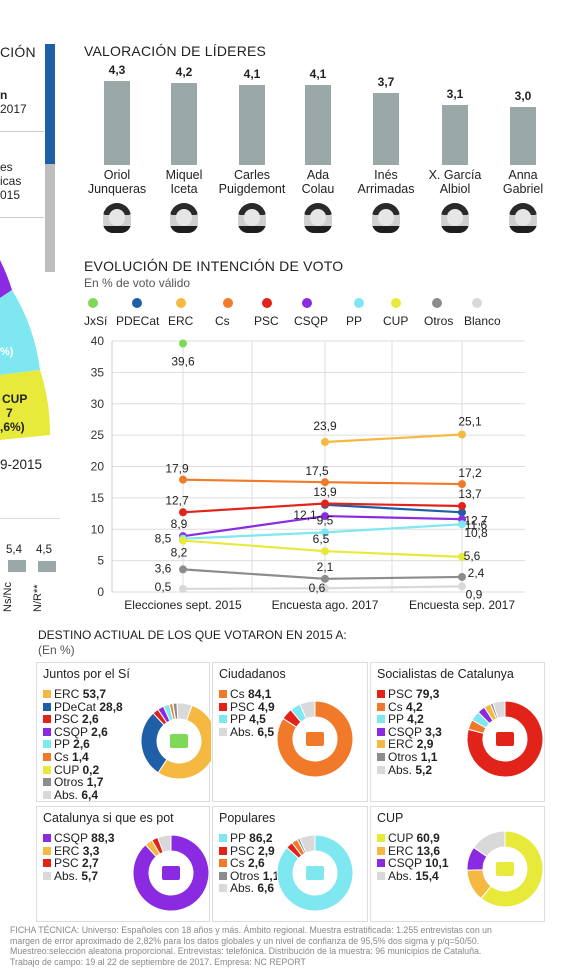 Image resolution: width=580 pixels, height=978 pixels. What do you see at coordinates (393, 508) in the screenshot?
I see `series-line-pdecat` at bounding box center [393, 508].